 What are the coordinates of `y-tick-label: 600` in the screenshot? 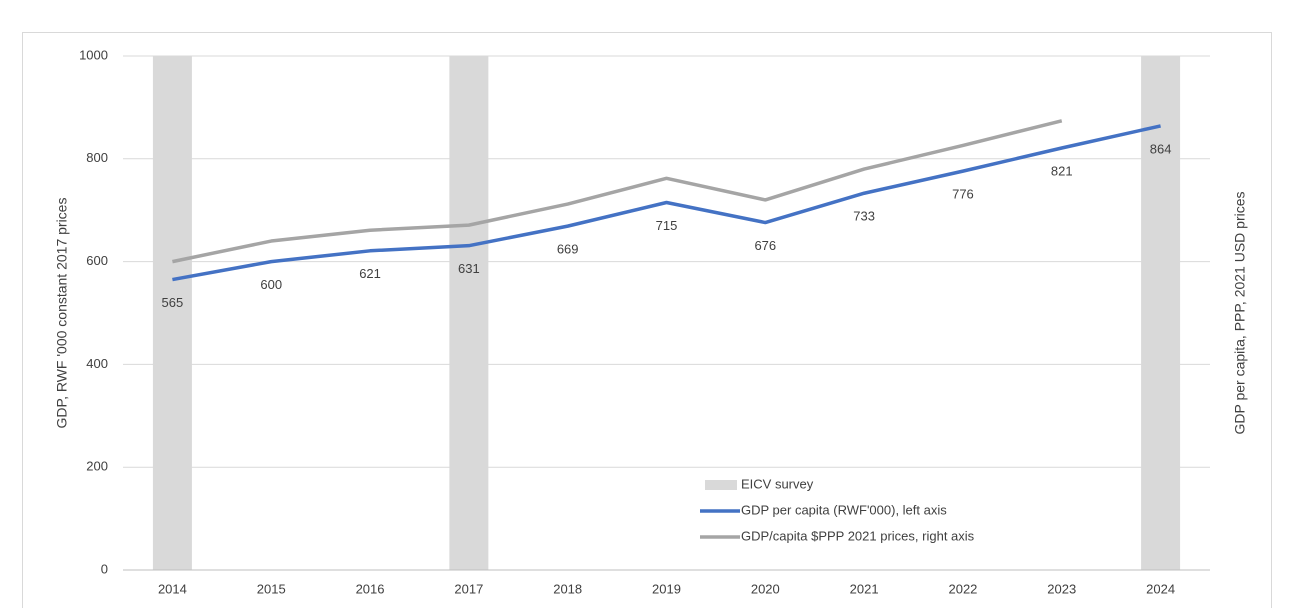 It's located at (97, 260).